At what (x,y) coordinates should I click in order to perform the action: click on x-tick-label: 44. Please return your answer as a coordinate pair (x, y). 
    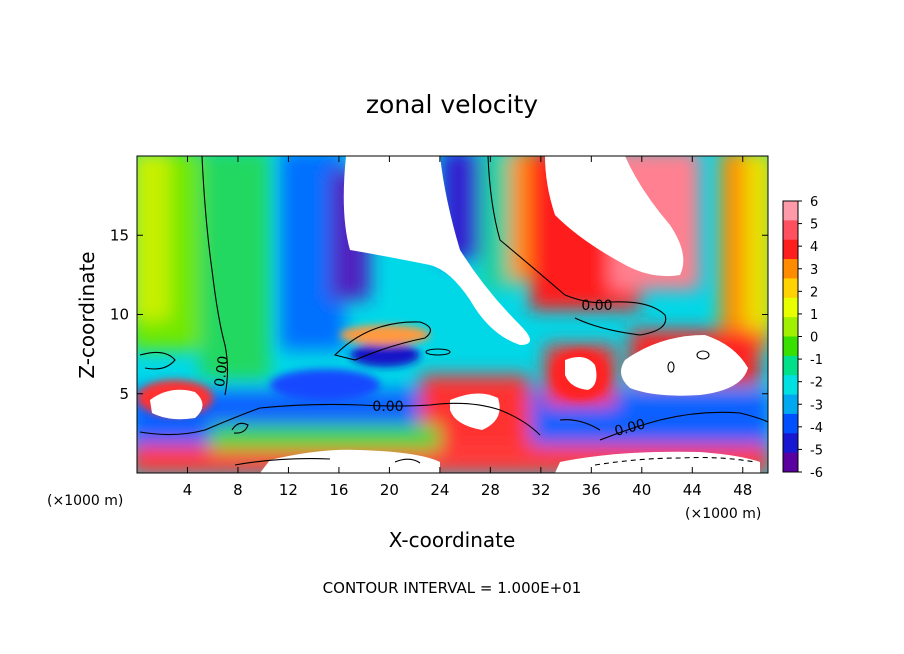
    Looking at the image, I should click on (692, 490).